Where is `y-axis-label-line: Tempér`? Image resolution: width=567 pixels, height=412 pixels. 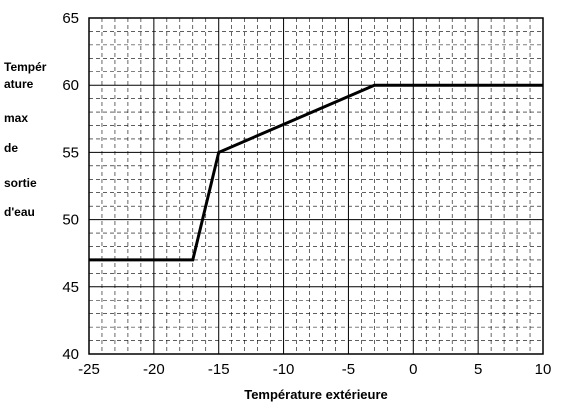 y-axis-label-line: Tempér is located at coordinates (25, 67).